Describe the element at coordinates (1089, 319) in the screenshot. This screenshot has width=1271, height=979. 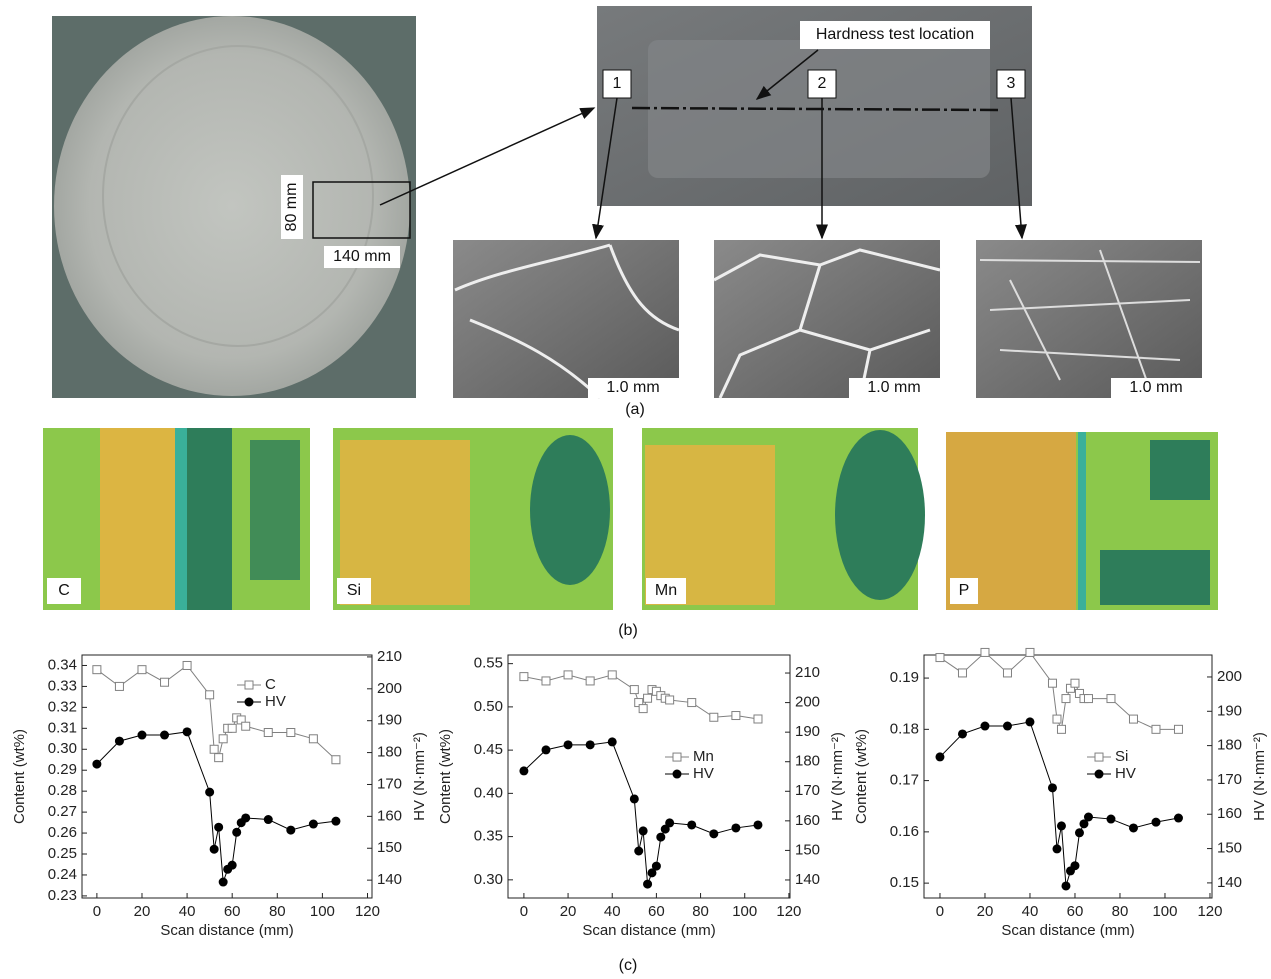
I see `micrograph: 1.0 mm` at that location.